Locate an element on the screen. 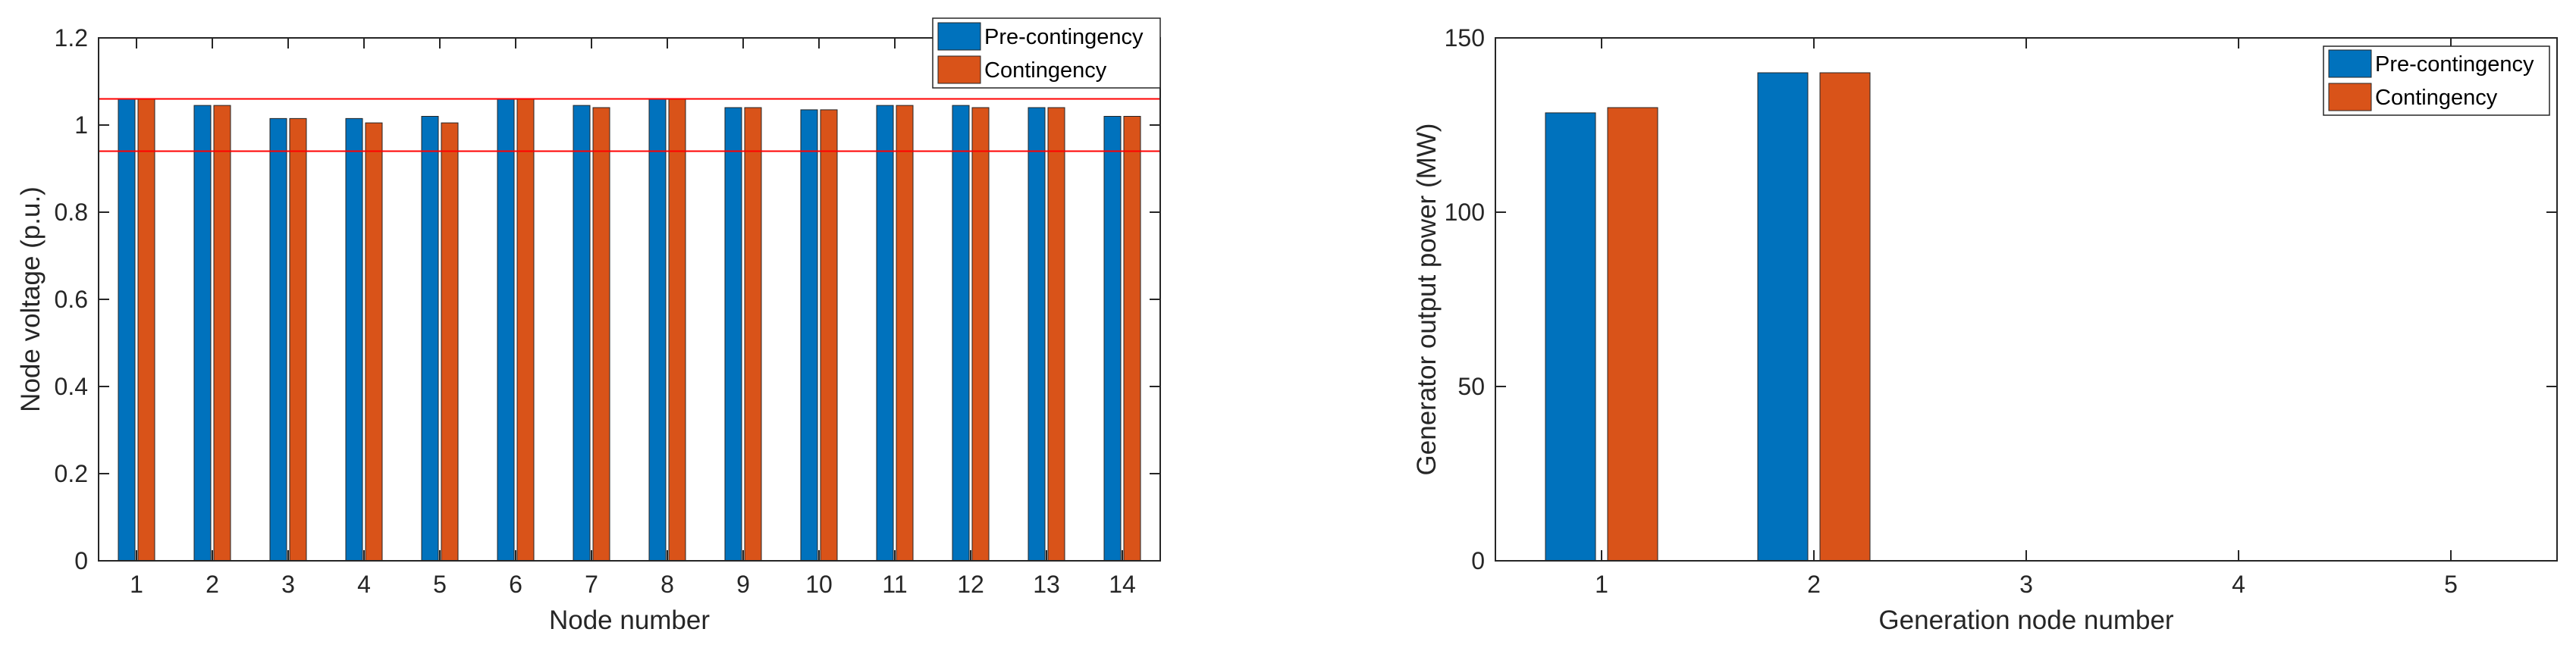 The image size is (2576, 654). y-tick-label: 0.6 is located at coordinates (71, 299).